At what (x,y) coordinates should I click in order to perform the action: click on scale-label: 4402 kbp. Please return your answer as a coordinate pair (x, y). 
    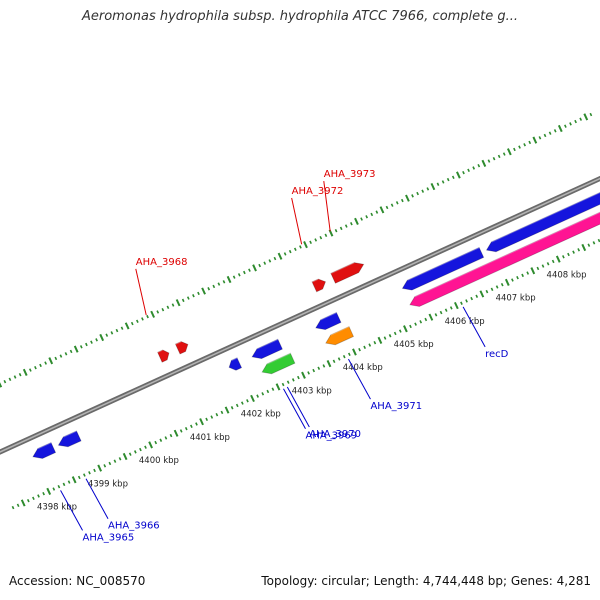
    Looking at the image, I should click on (261, 415).